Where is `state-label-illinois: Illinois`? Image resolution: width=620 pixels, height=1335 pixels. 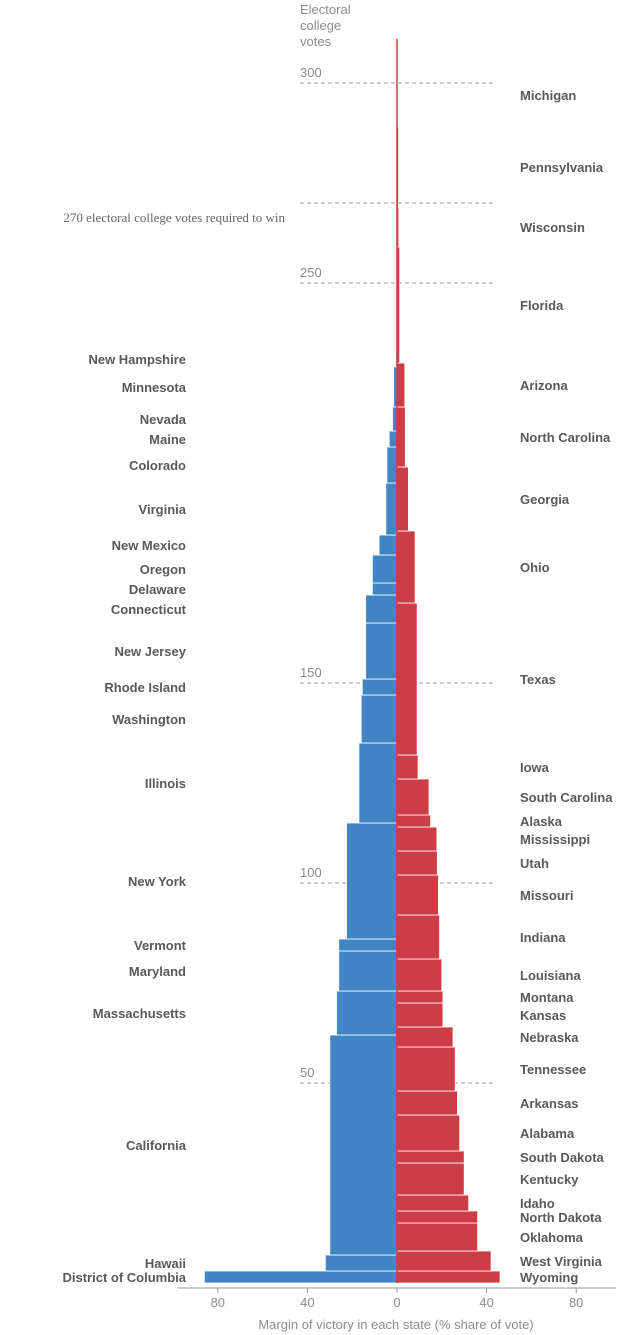 state-label-illinois: Illinois is located at coordinates (165, 783).